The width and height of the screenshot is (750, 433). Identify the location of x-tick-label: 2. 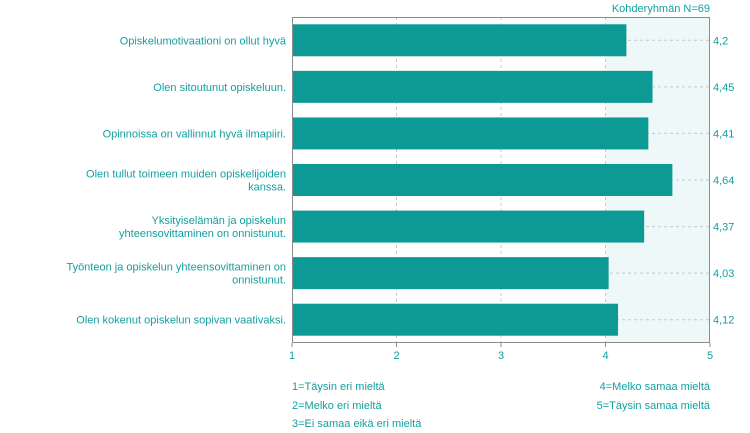
(396, 356).